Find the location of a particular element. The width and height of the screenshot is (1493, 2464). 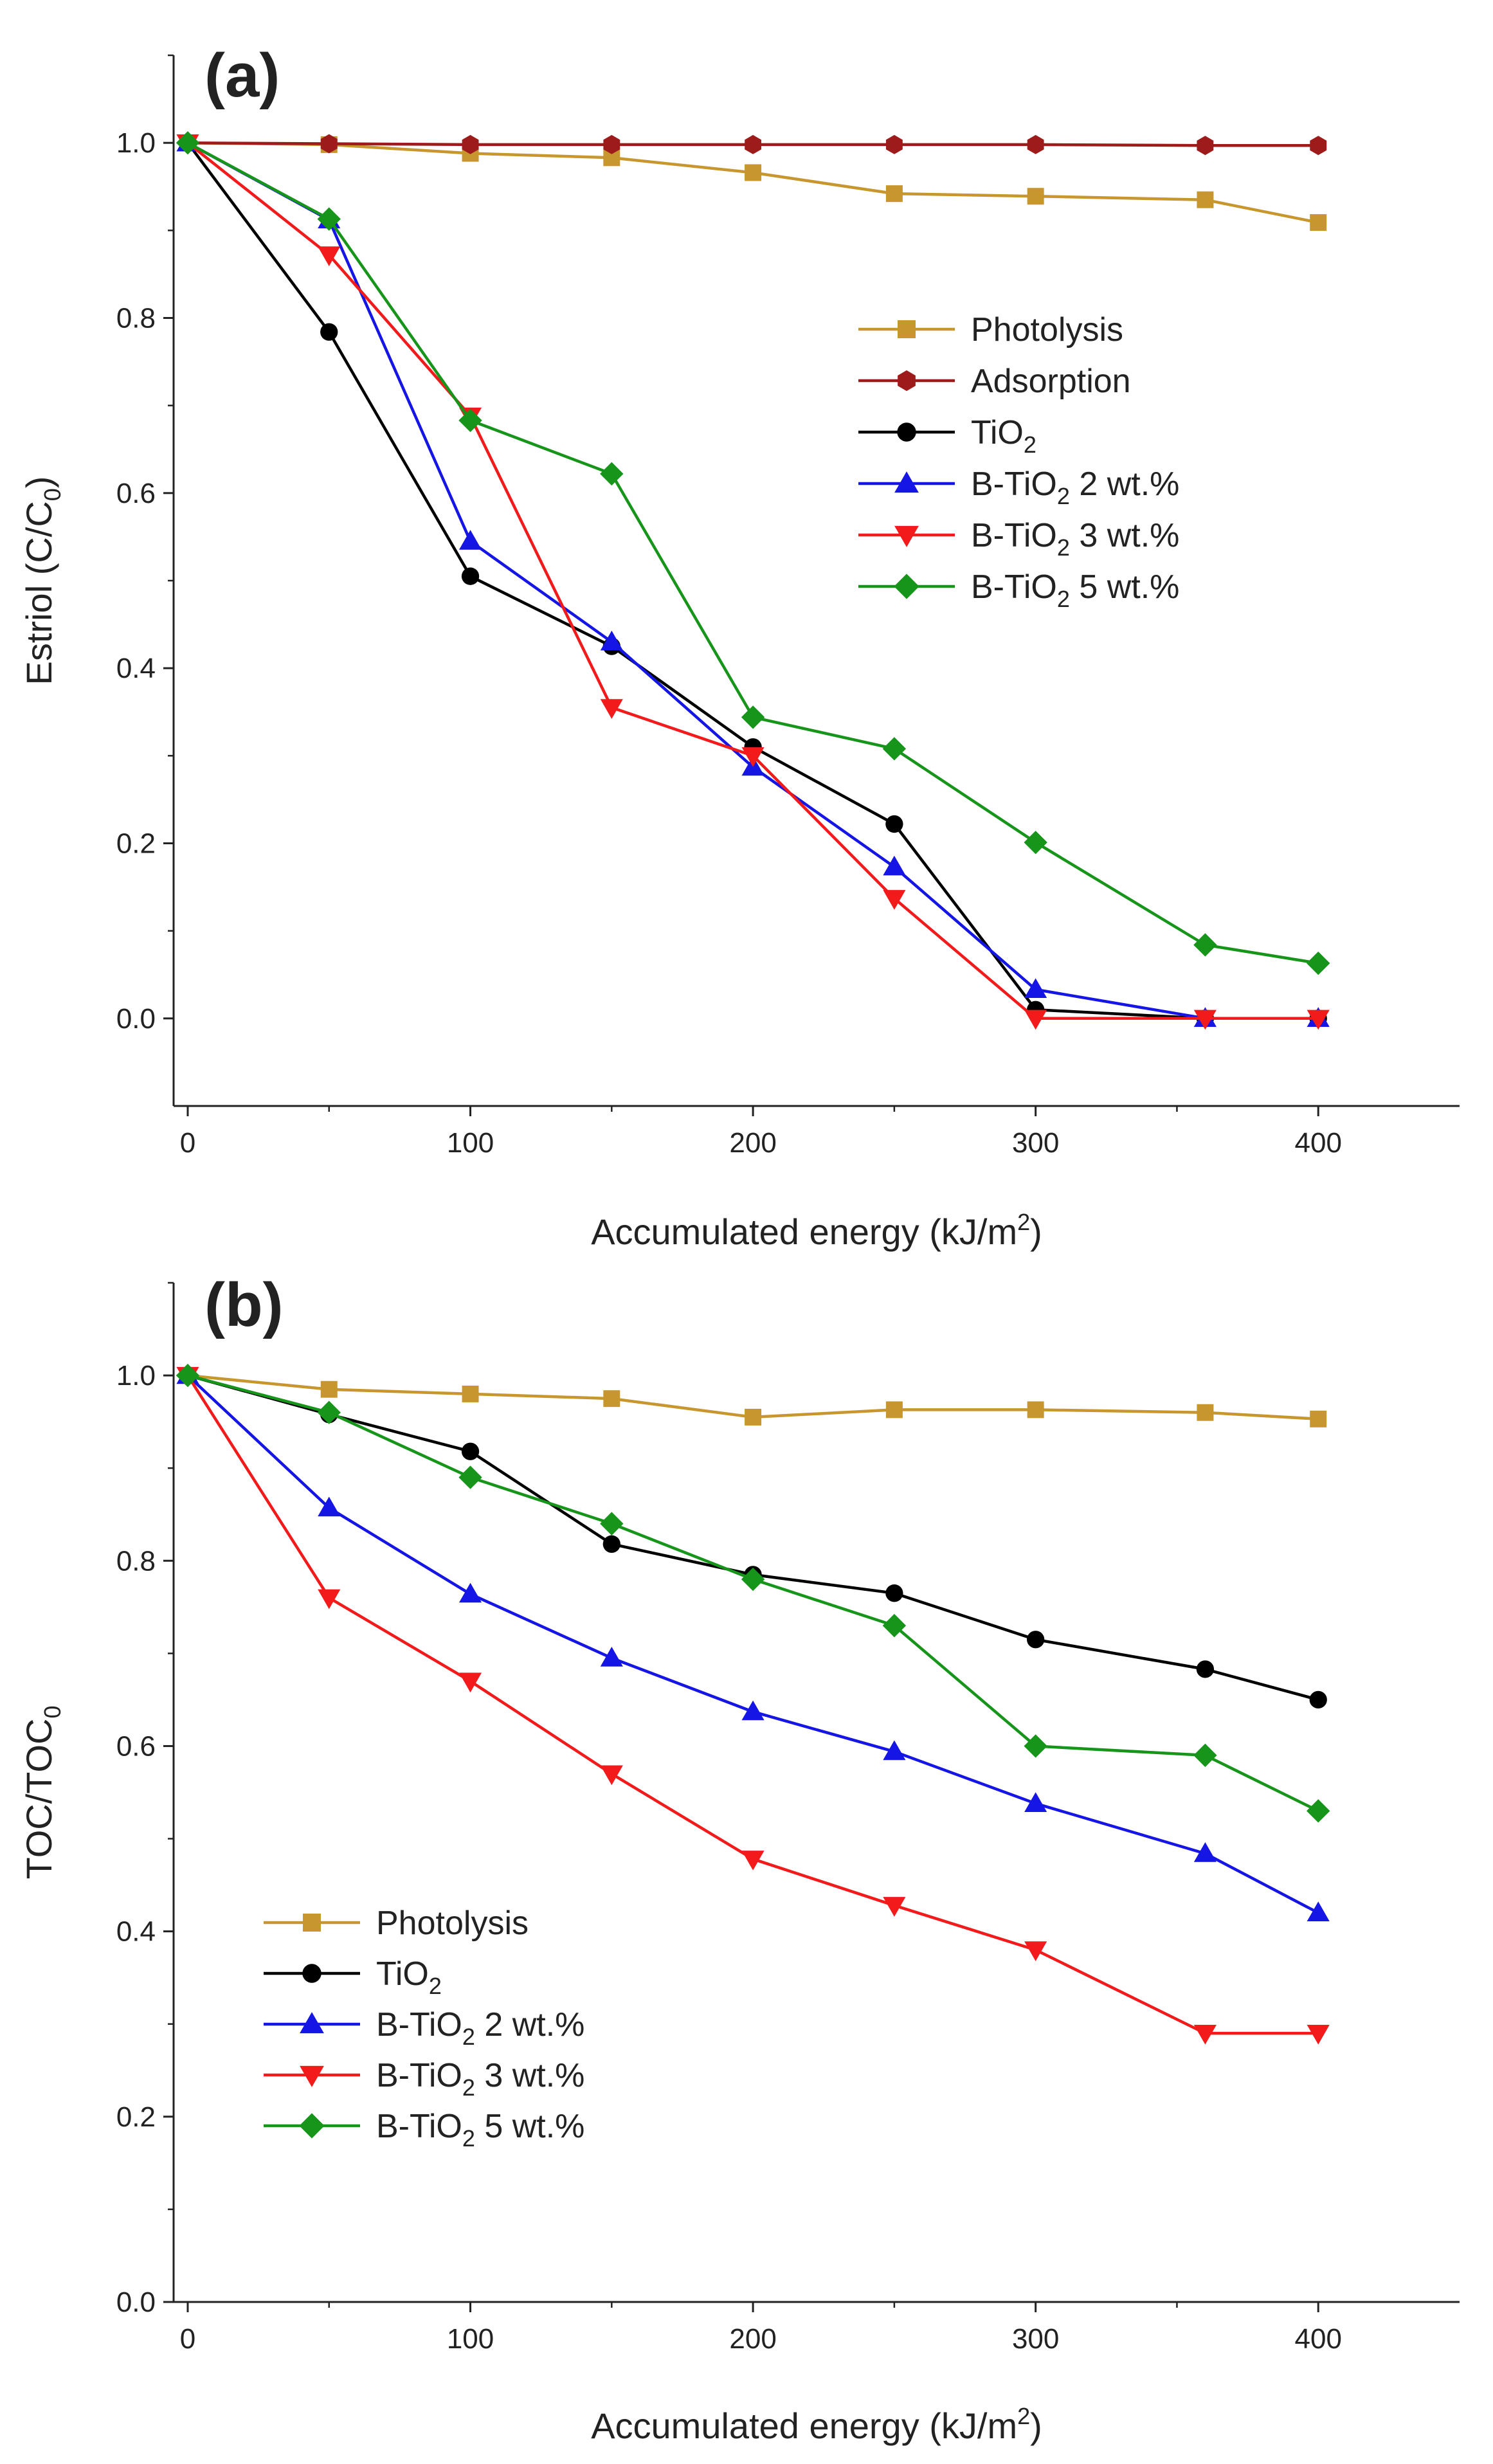

legend-label: B-TiO2 5 wt.% is located at coordinates (1075, 590).